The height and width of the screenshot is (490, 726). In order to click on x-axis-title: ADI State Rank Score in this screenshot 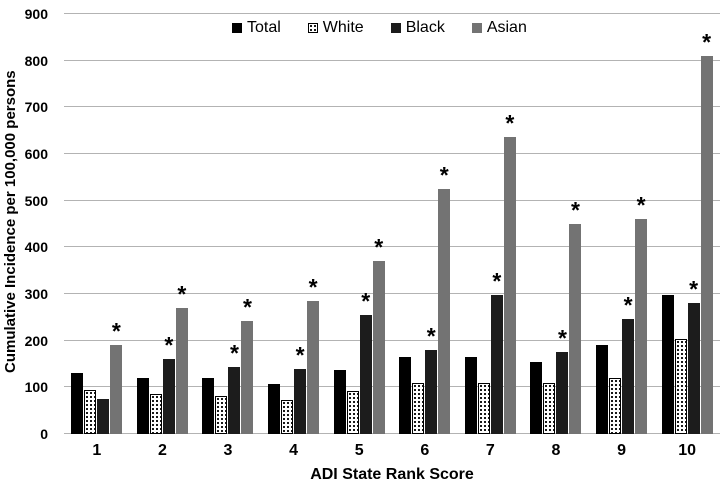, I will do `click(392, 474)`.